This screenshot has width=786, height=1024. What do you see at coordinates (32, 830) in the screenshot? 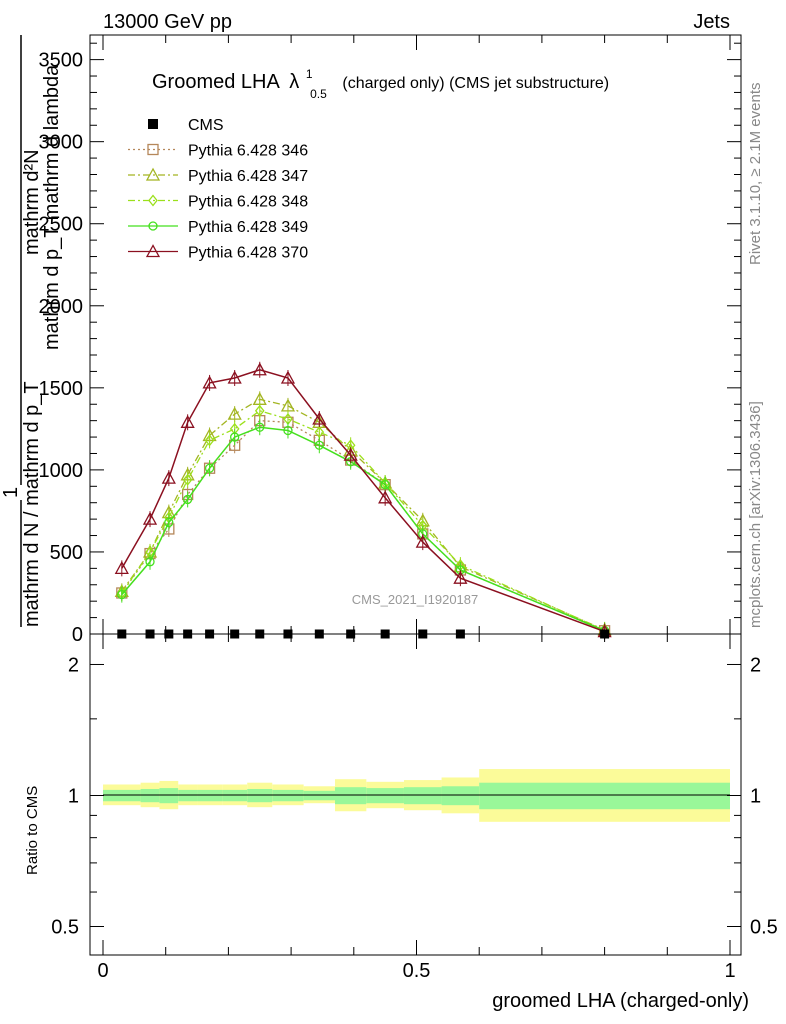
I see `ratio-y-axis-label: Ratio to CMS` at bounding box center [32, 830].